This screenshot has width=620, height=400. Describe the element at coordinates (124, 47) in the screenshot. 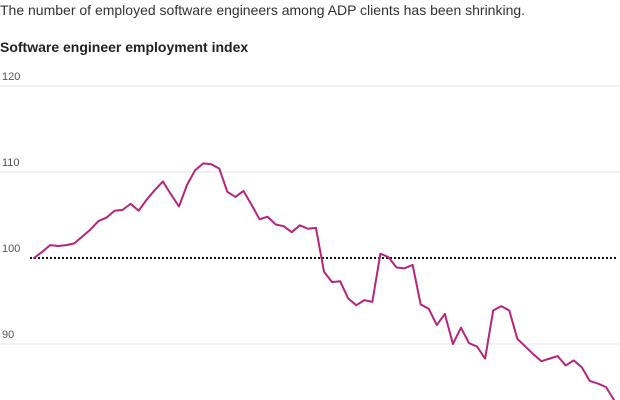

I see `chart-title: Software engineer employment index` at that location.